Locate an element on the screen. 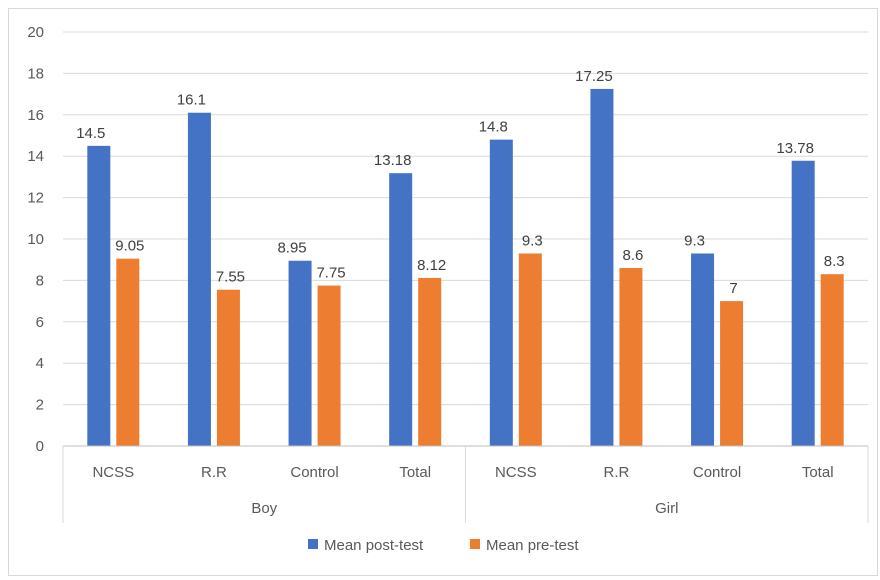 The image size is (880, 580). y-tick-label: 16 is located at coordinates (35, 115).